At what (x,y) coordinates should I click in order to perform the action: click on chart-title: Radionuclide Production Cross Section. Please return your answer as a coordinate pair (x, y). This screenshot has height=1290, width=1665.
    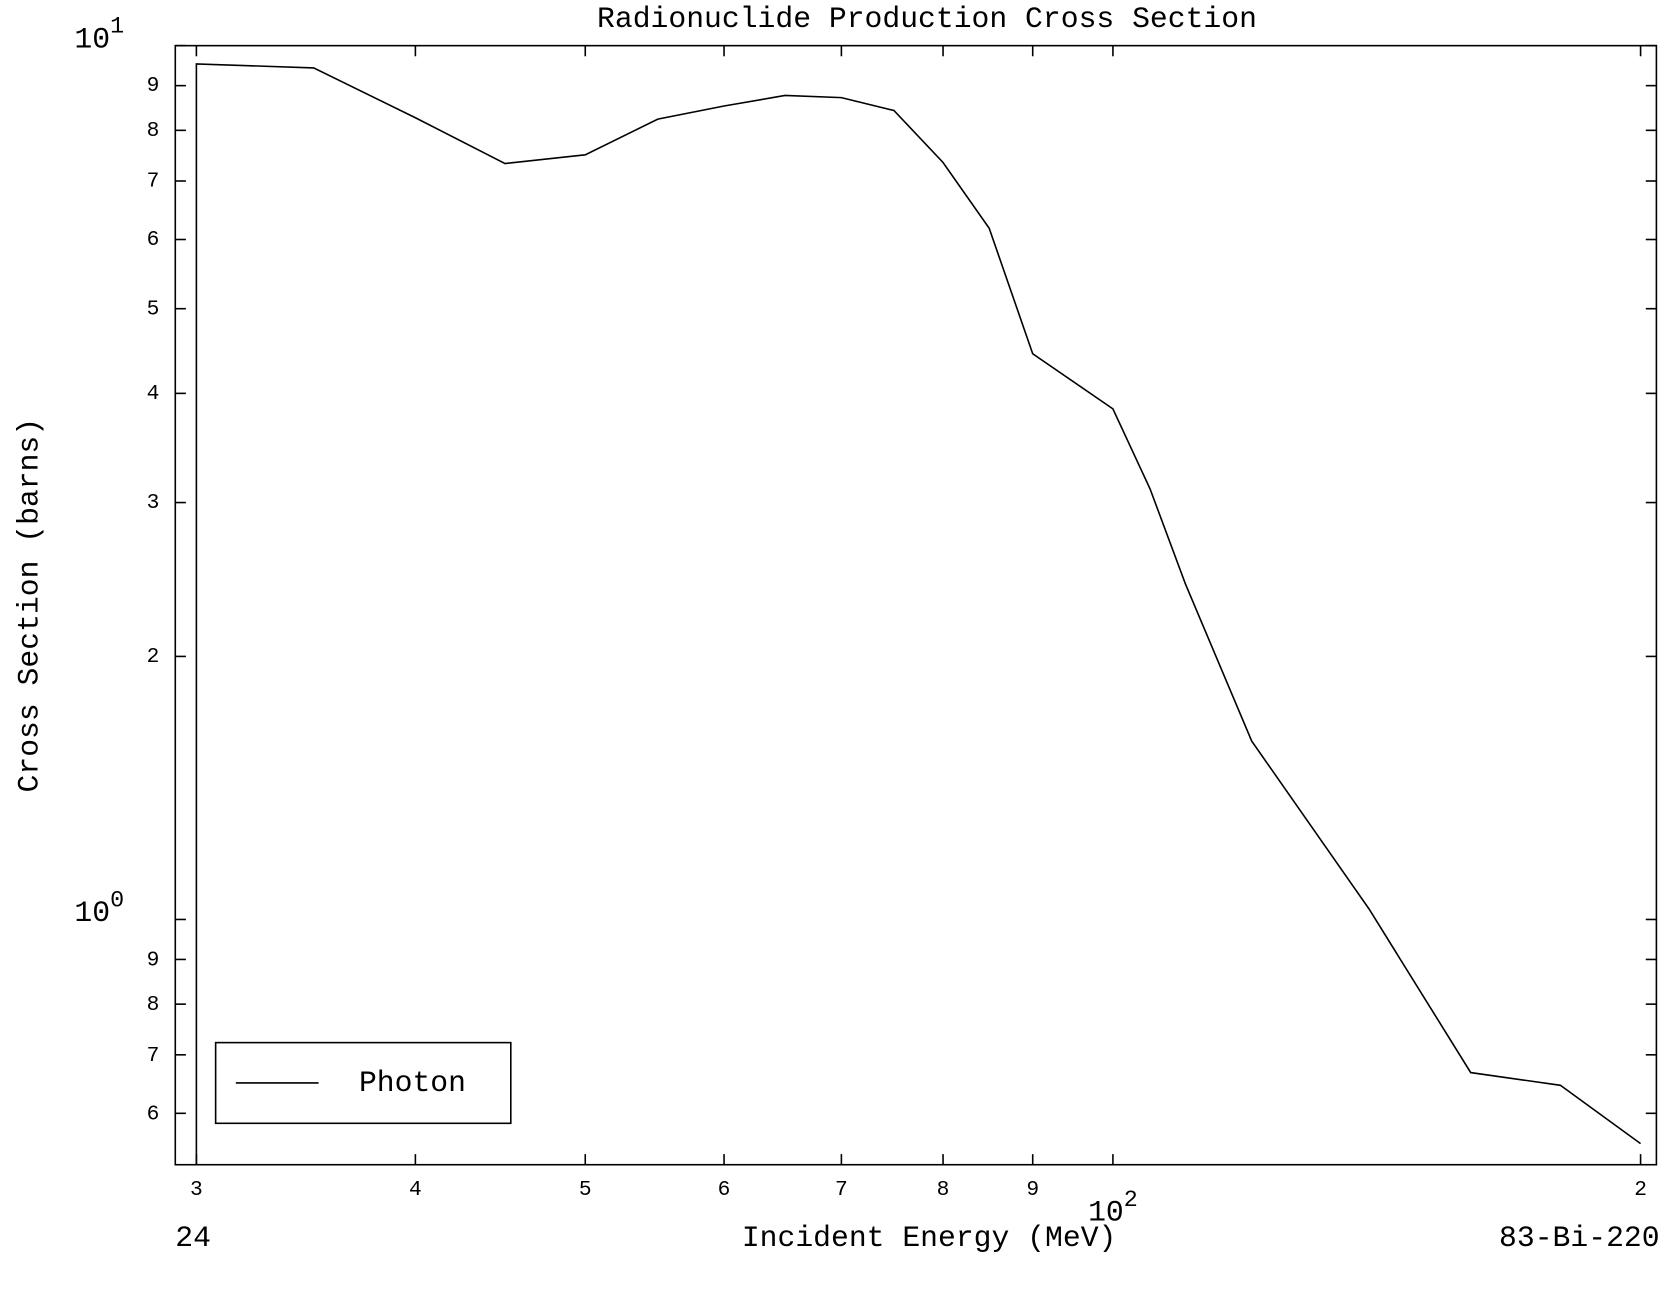
    Looking at the image, I should click on (927, 19).